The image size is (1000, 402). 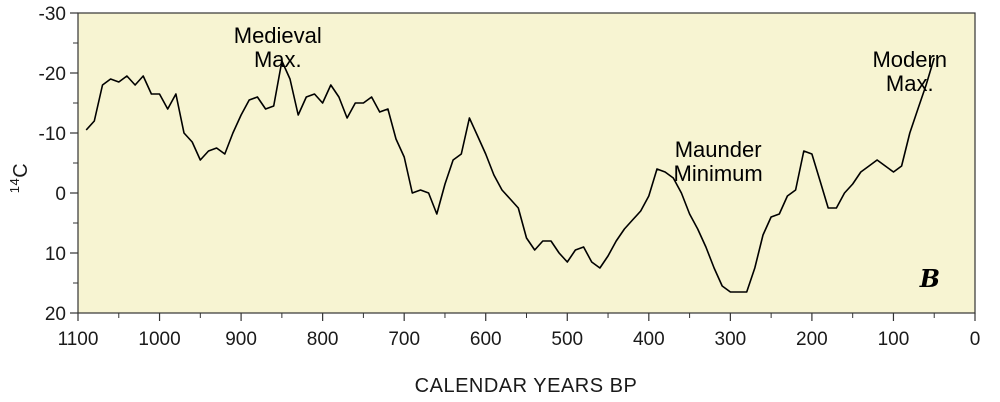 I want to click on annotation-line: Maunder, so click(x=718, y=149).